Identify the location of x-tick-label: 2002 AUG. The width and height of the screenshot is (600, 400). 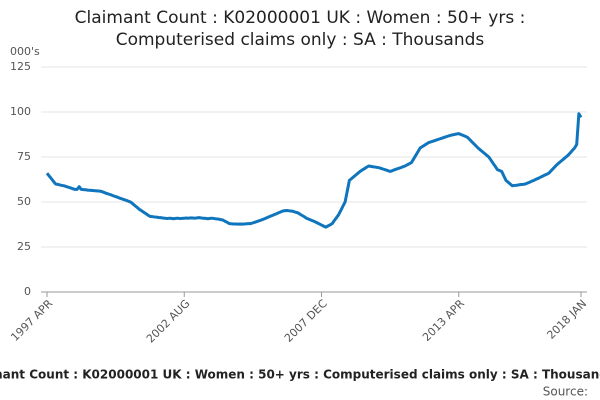
(168, 321).